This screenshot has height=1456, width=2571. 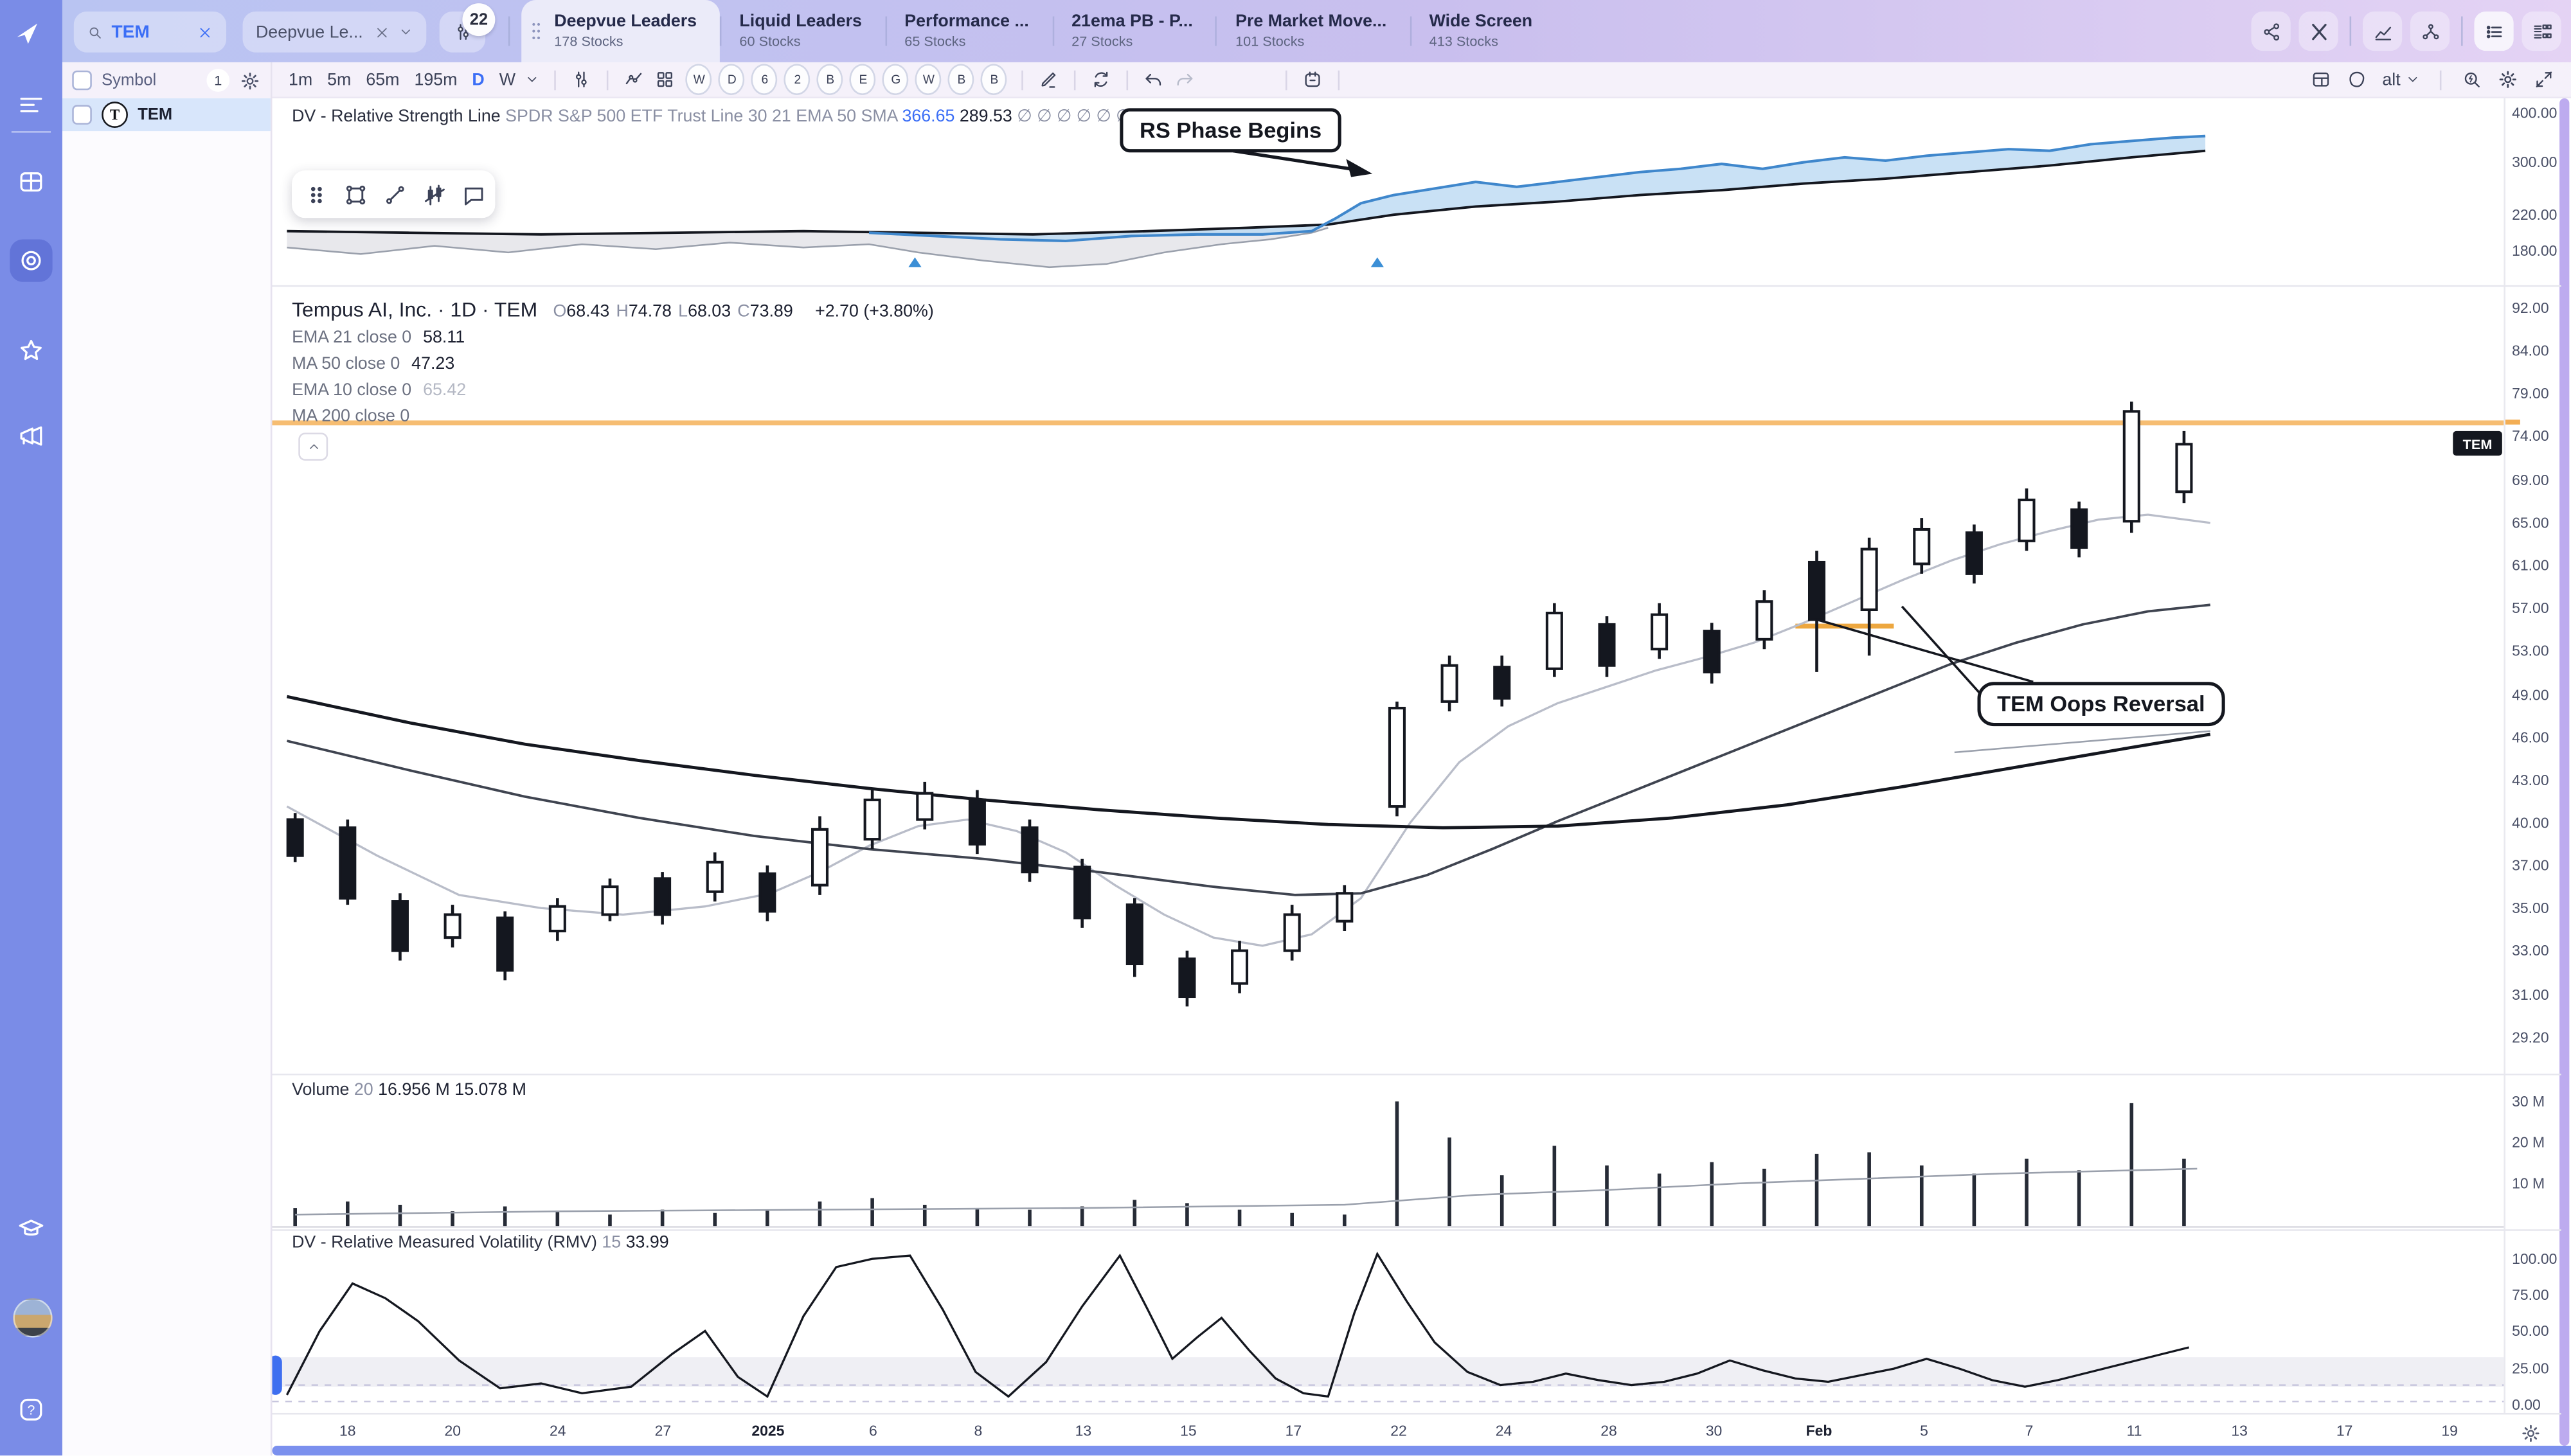 I want to click on watchlist-settings-icon, so click(x=250, y=80).